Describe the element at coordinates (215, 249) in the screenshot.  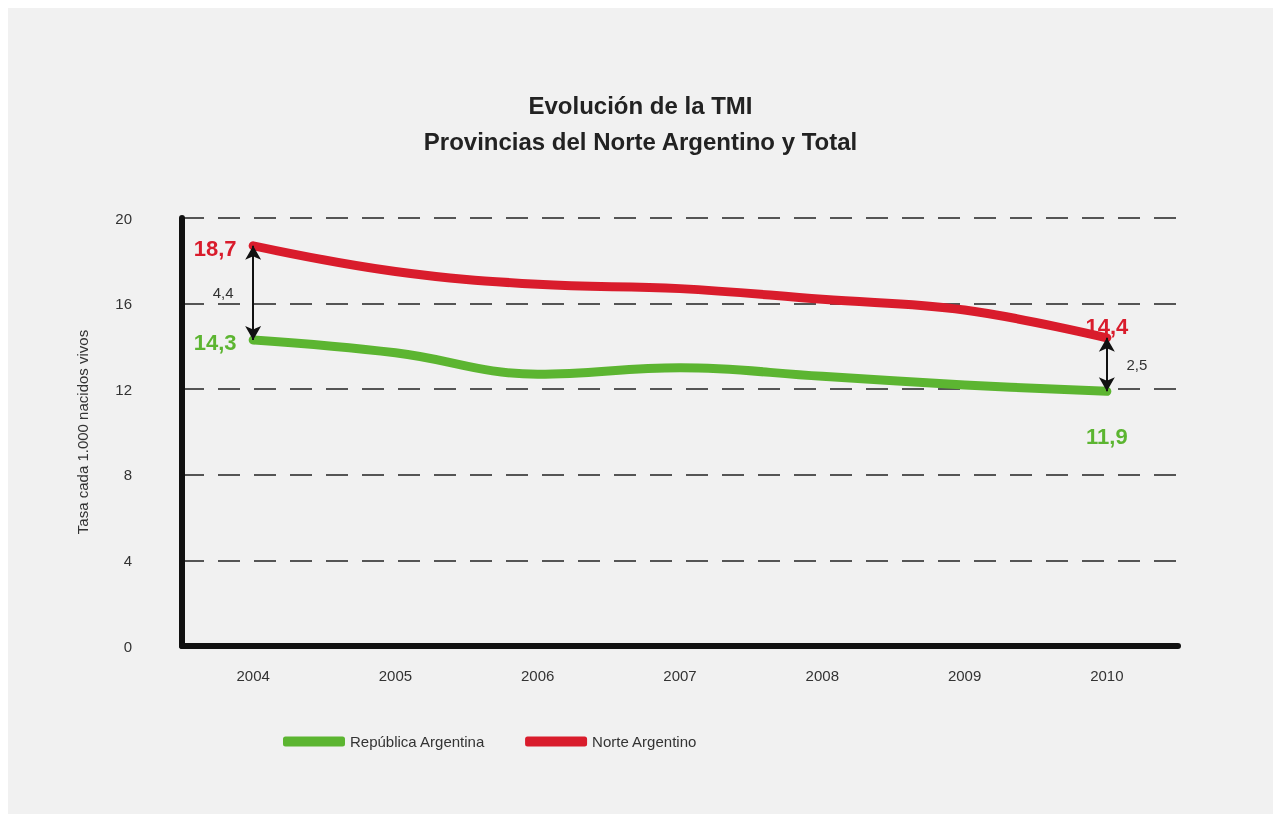
I see `data-label: 18,7` at that location.